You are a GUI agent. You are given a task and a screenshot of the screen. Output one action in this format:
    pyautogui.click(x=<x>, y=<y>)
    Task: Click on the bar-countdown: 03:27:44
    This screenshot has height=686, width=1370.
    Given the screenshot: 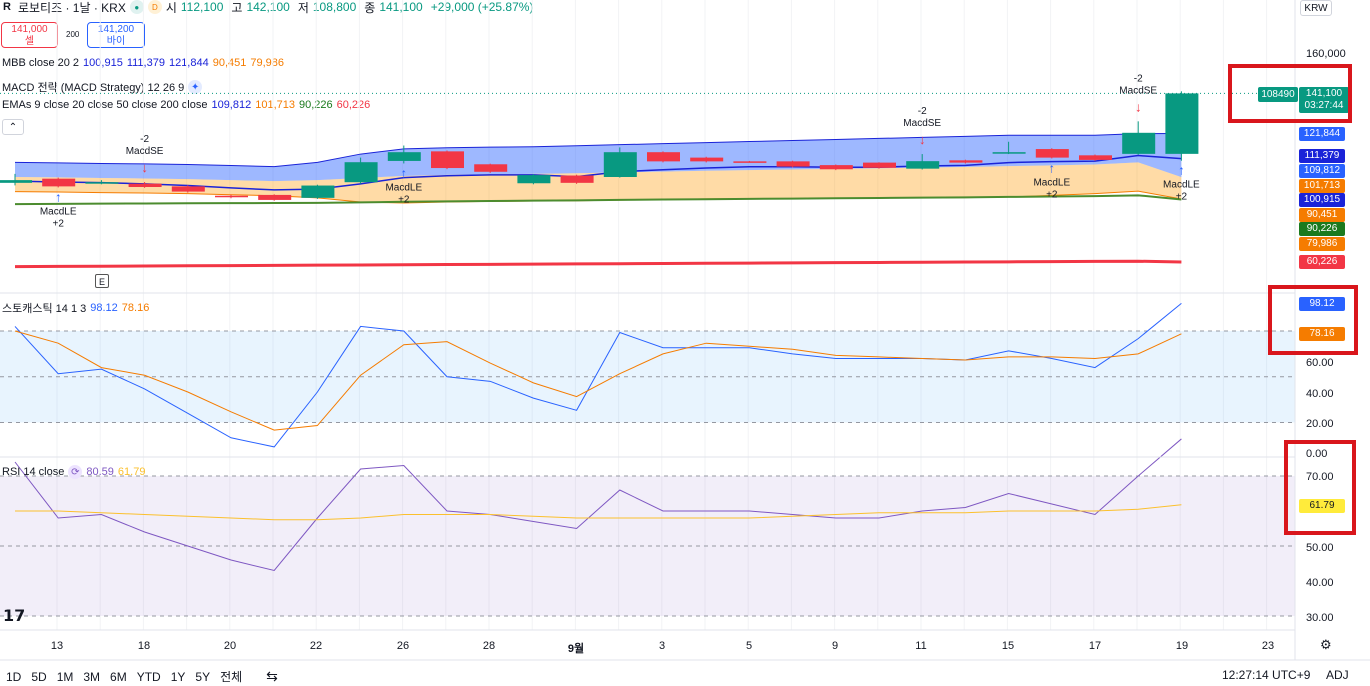 What is the action you would take?
    pyautogui.click(x=1324, y=105)
    